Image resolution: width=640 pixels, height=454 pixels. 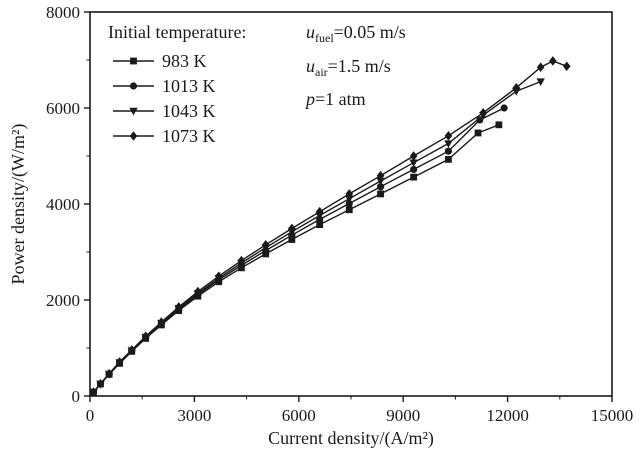 I want to click on y-tick-label: 4000, so click(x=63, y=204).